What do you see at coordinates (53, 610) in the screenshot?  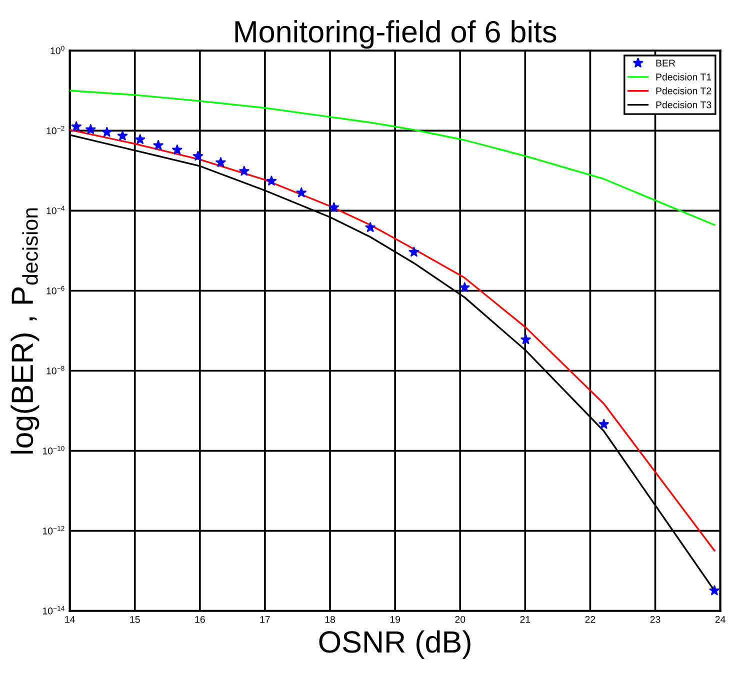 I see `y-tick-label: 10$^{−14}$` at bounding box center [53, 610].